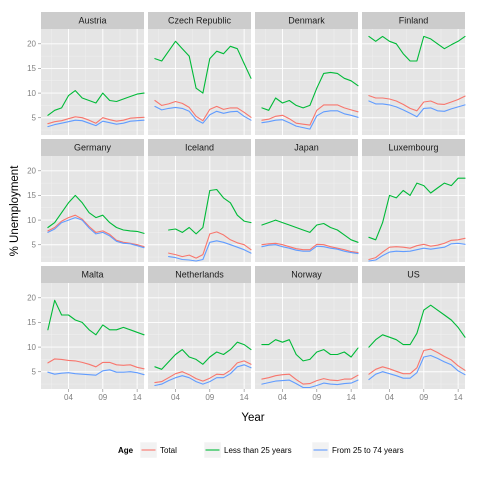 The image size is (480, 480). I want to click on facet-title: Iceland, so click(199, 148).